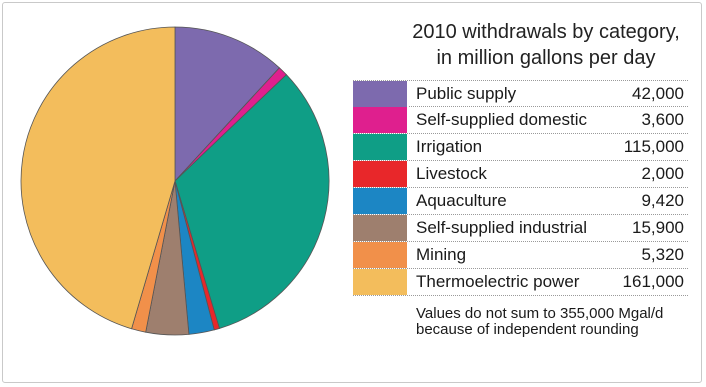  Describe the element at coordinates (653, 281) in the screenshot. I see `legend-value-thermoelectric-power: 161,000` at that location.